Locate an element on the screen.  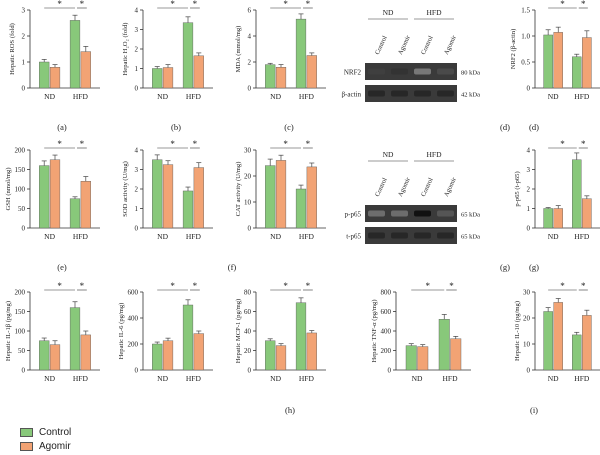
y-tick-label: 400 is located at coordinates (133, 319).